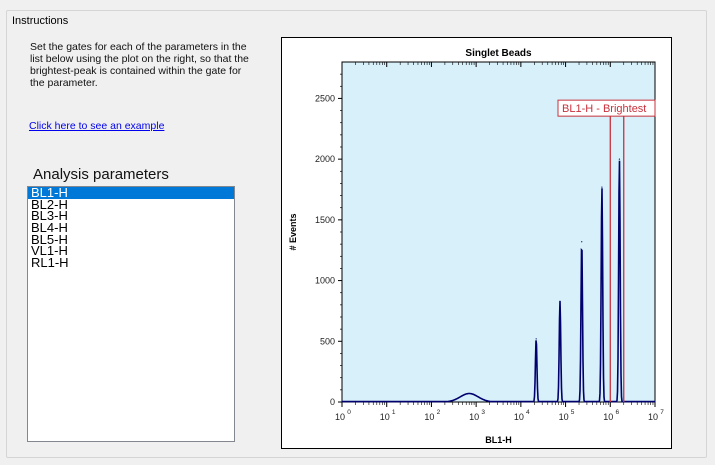 Image resolution: width=715 pixels, height=465 pixels. What do you see at coordinates (325, 159) in the screenshot?
I see `y-tick-label: 2000` at bounding box center [325, 159].